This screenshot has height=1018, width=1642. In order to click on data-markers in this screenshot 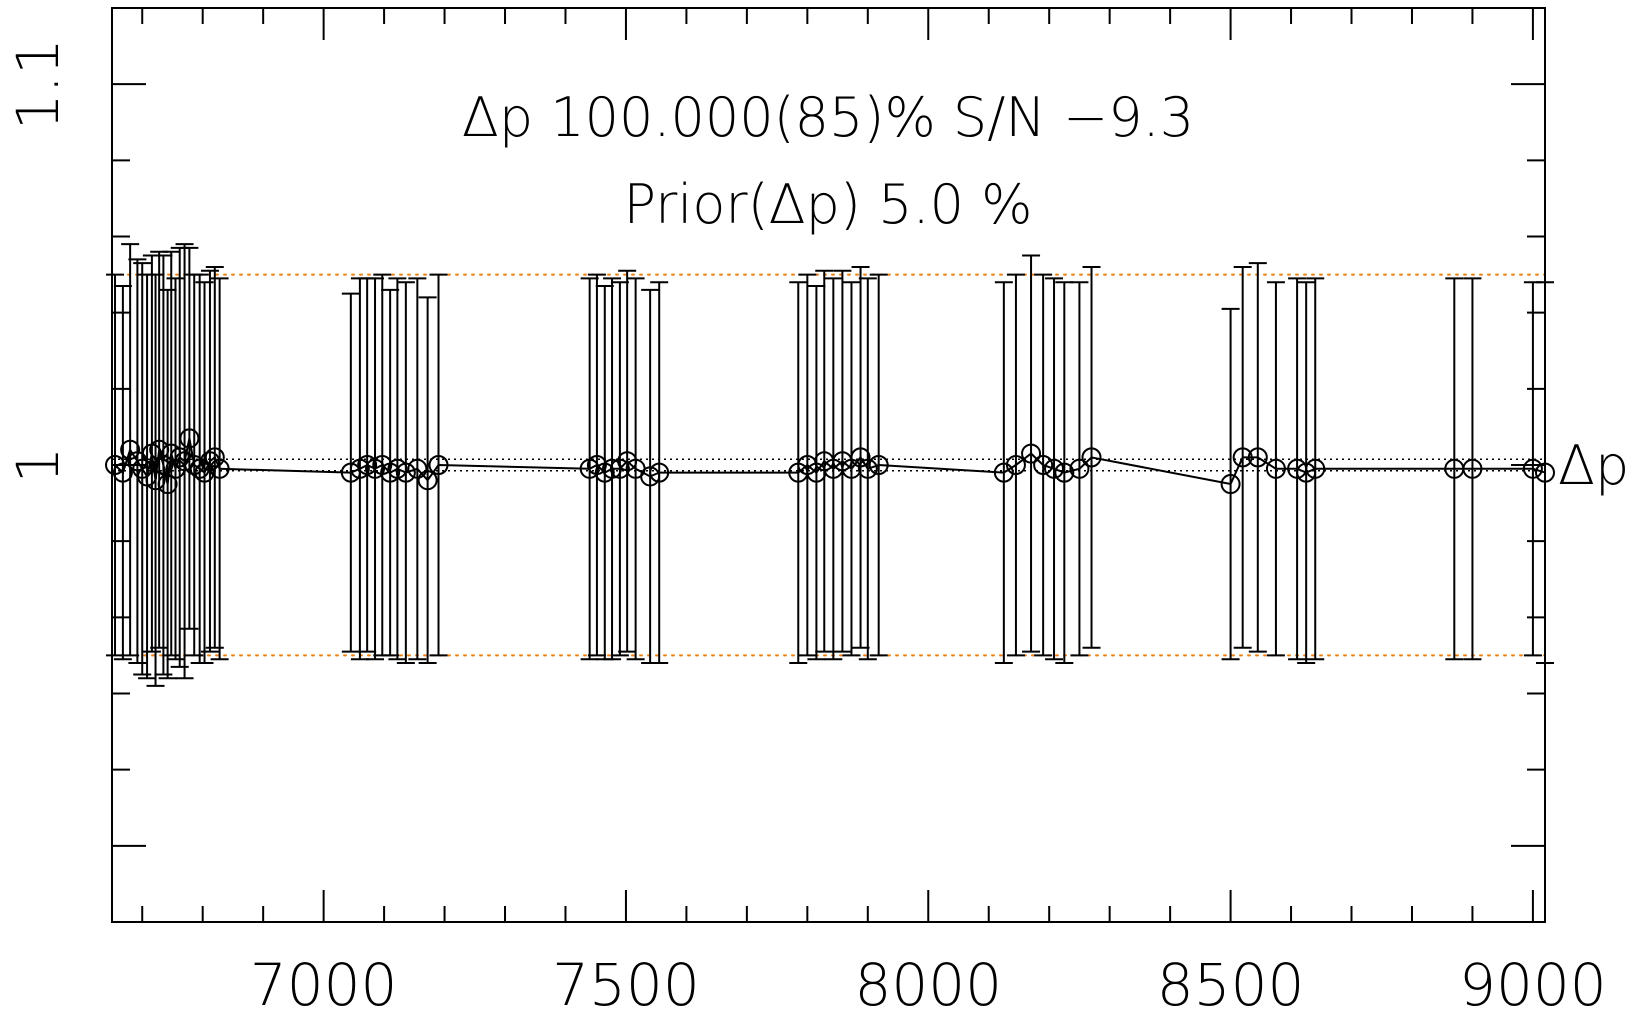, I will do `click(830, 461)`.